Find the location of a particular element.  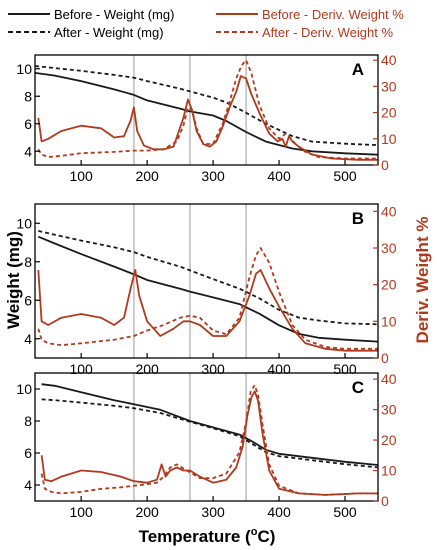

y-axis-title-left: Weight (mg) is located at coordinates (13, 280).